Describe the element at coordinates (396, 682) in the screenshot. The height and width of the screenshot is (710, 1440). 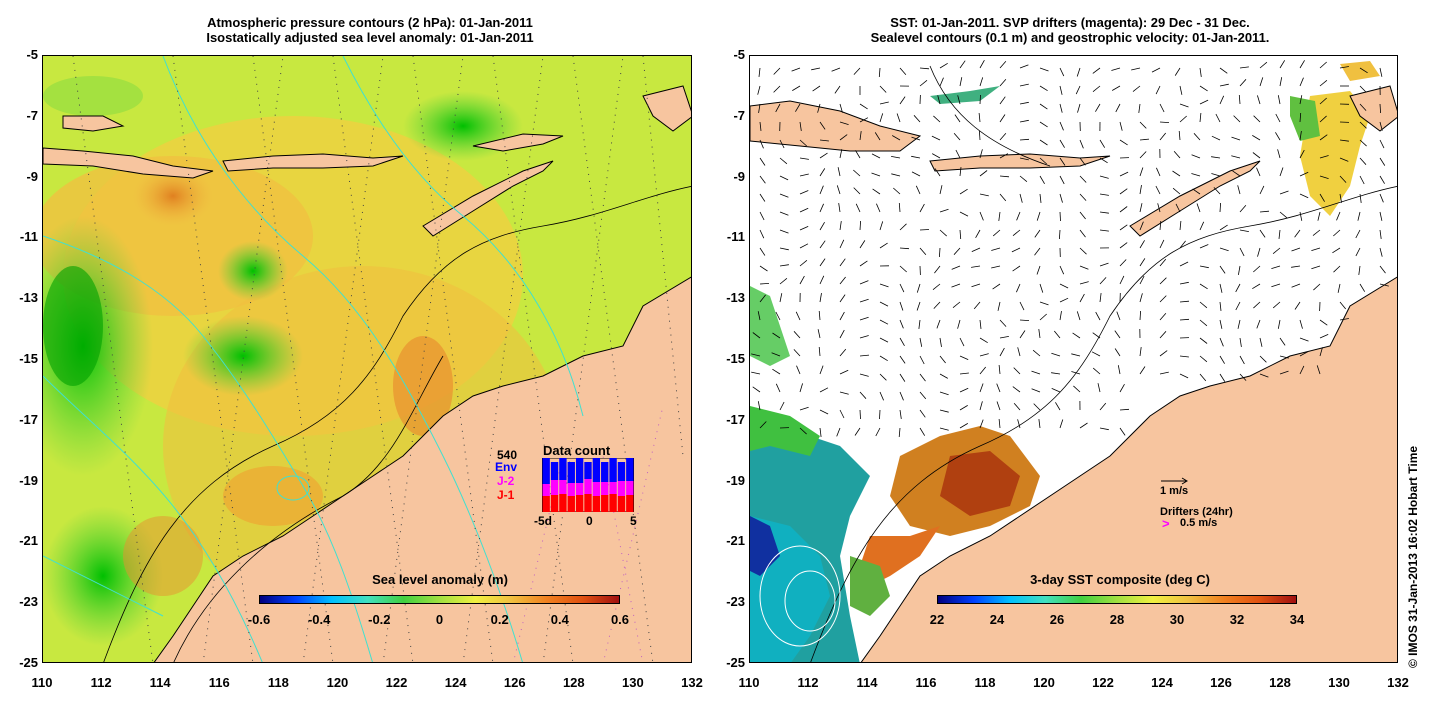
I see `x-tick-label: 122` at that location.